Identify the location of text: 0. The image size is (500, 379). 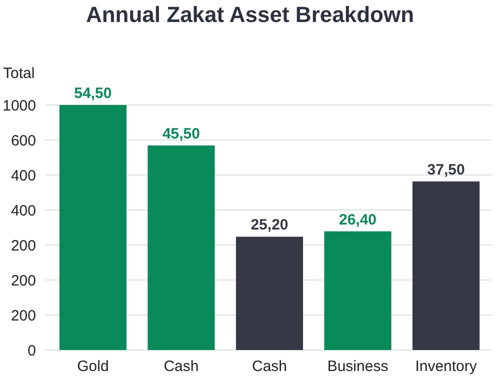
(32, 351).